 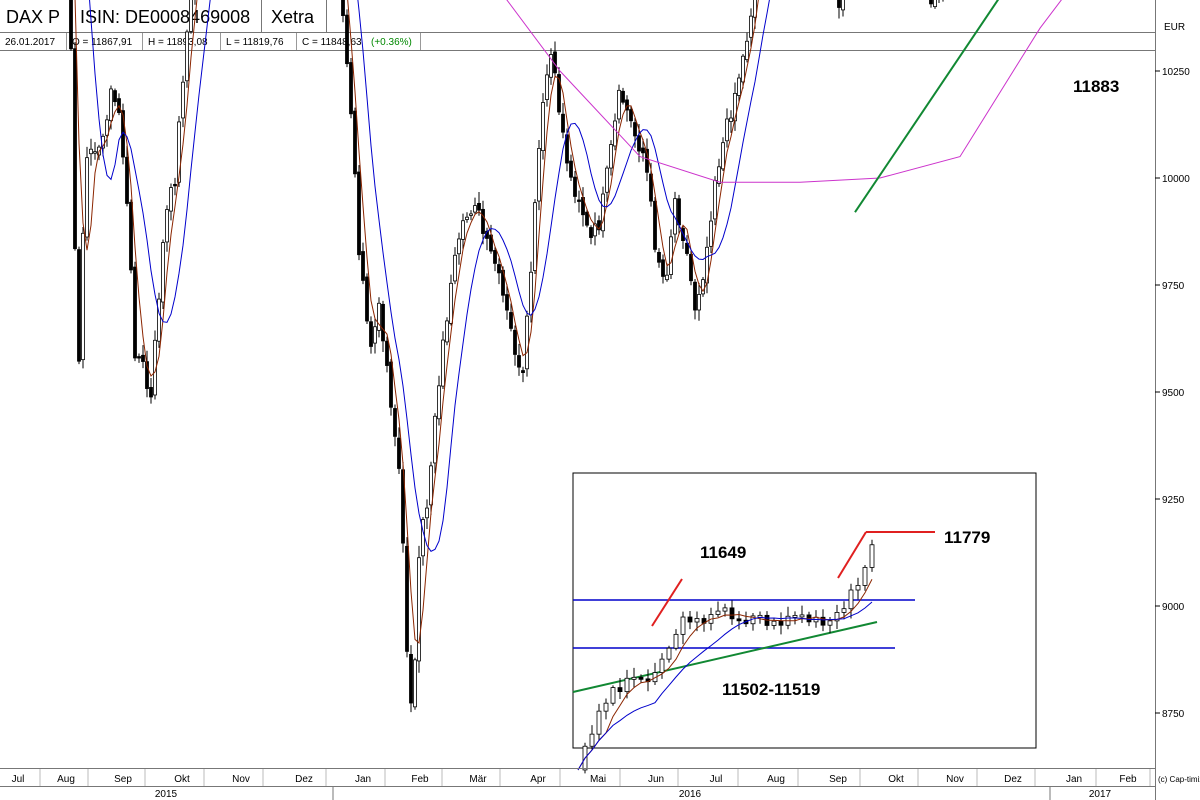 What do you see at coordinates (598, 779) in the screenshot?
I see `x-month-label: Mai` at bounding box center [598, 779].